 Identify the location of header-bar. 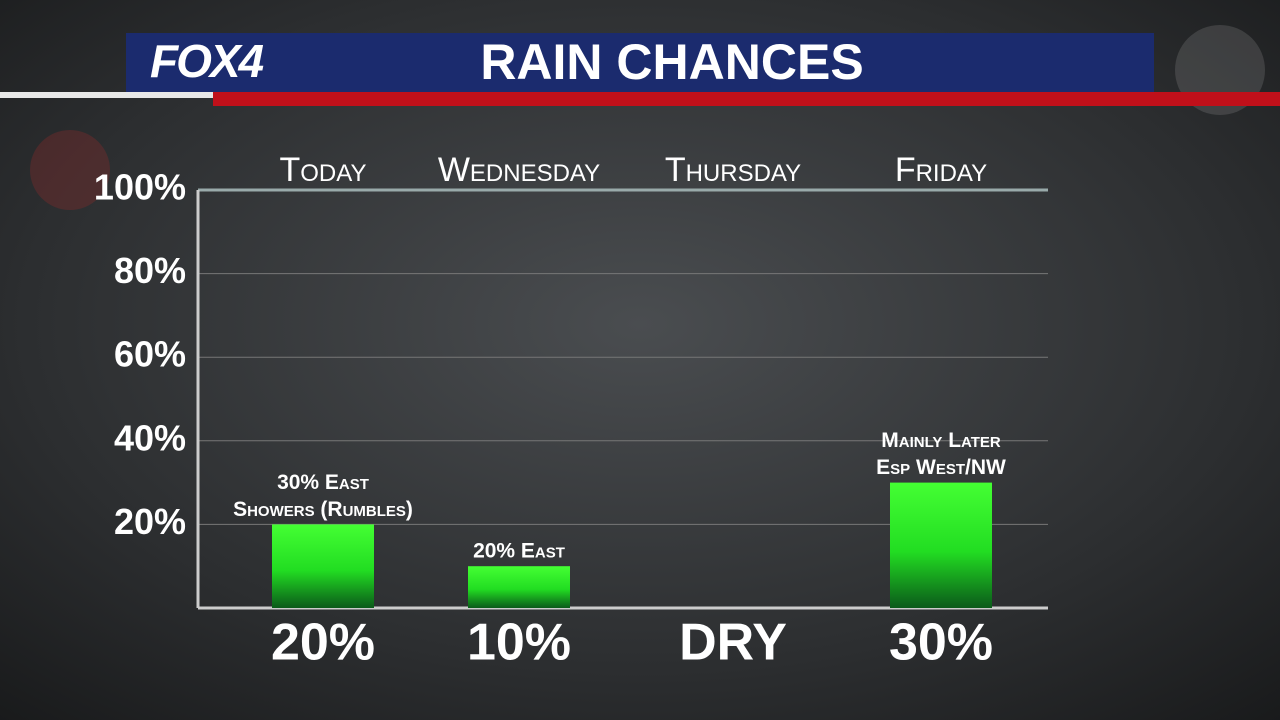
(640, 63).